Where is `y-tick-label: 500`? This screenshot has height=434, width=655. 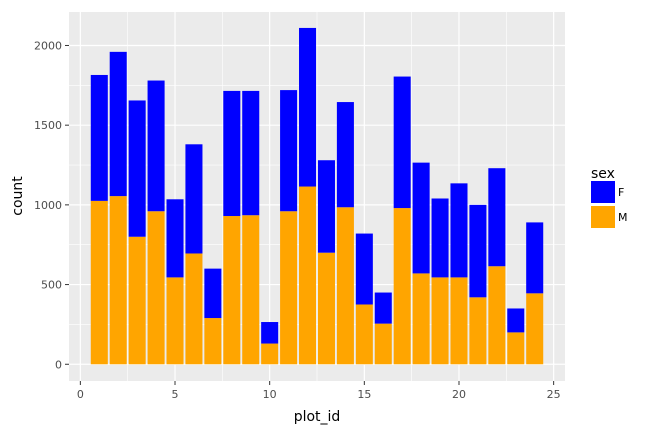 y-tick-label: 500 is located at coordinates (51, 285).